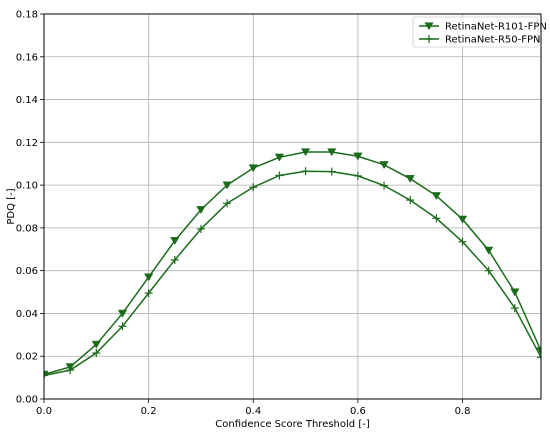  I want to click on y-tick-label: 0.04, so click(27, 314).